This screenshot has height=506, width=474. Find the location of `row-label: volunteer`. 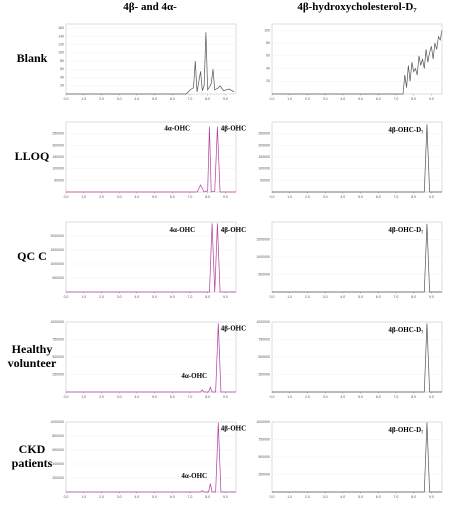

row-label: volunteer is located at coordinates (32, 363).